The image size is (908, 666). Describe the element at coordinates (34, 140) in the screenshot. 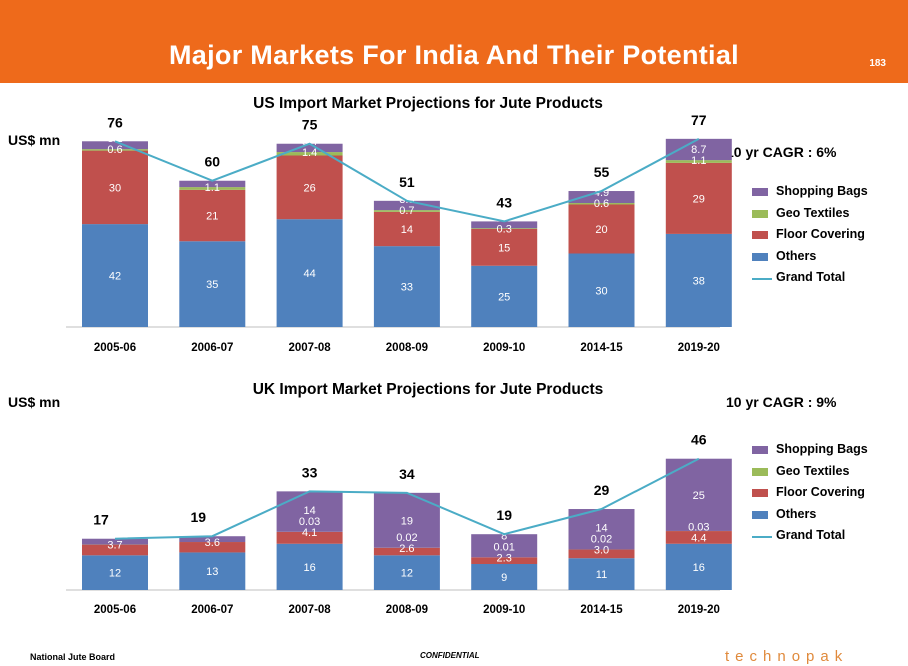

I see `us-chart-y-unit: US$ mn` at that location.